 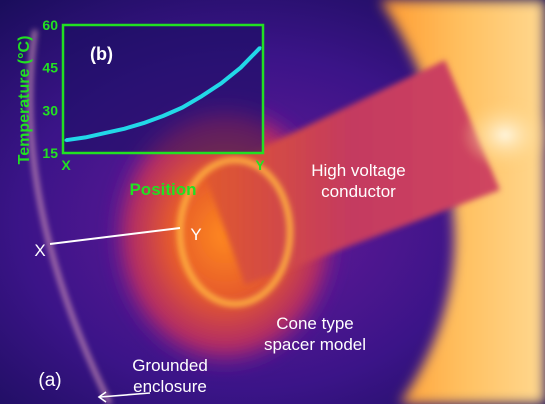 I want to click on point-y-label: Y, so click(x=196, y=234).